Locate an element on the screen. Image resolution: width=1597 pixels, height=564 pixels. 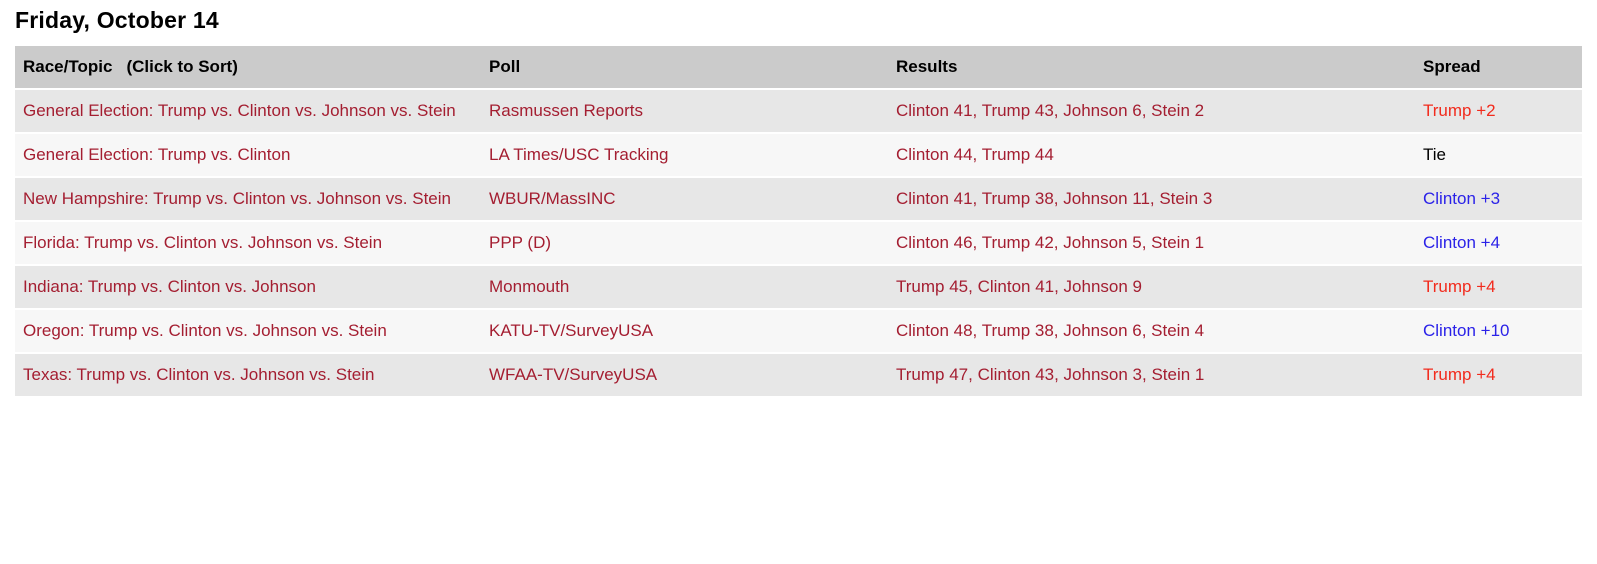
poll-link: Rasmussen Reports is located at coordinates (566, 110).